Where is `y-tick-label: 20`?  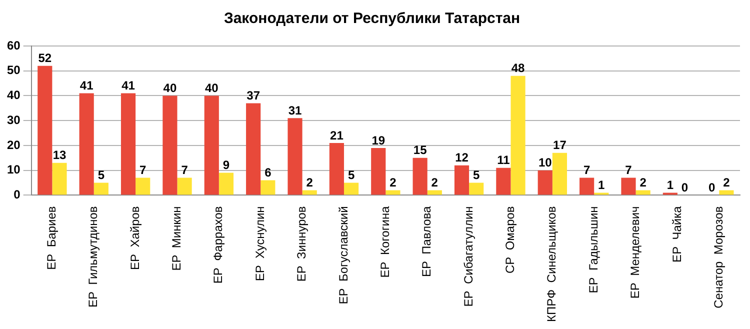 y-tick-label: 20 is located at coordinates (13, 145).